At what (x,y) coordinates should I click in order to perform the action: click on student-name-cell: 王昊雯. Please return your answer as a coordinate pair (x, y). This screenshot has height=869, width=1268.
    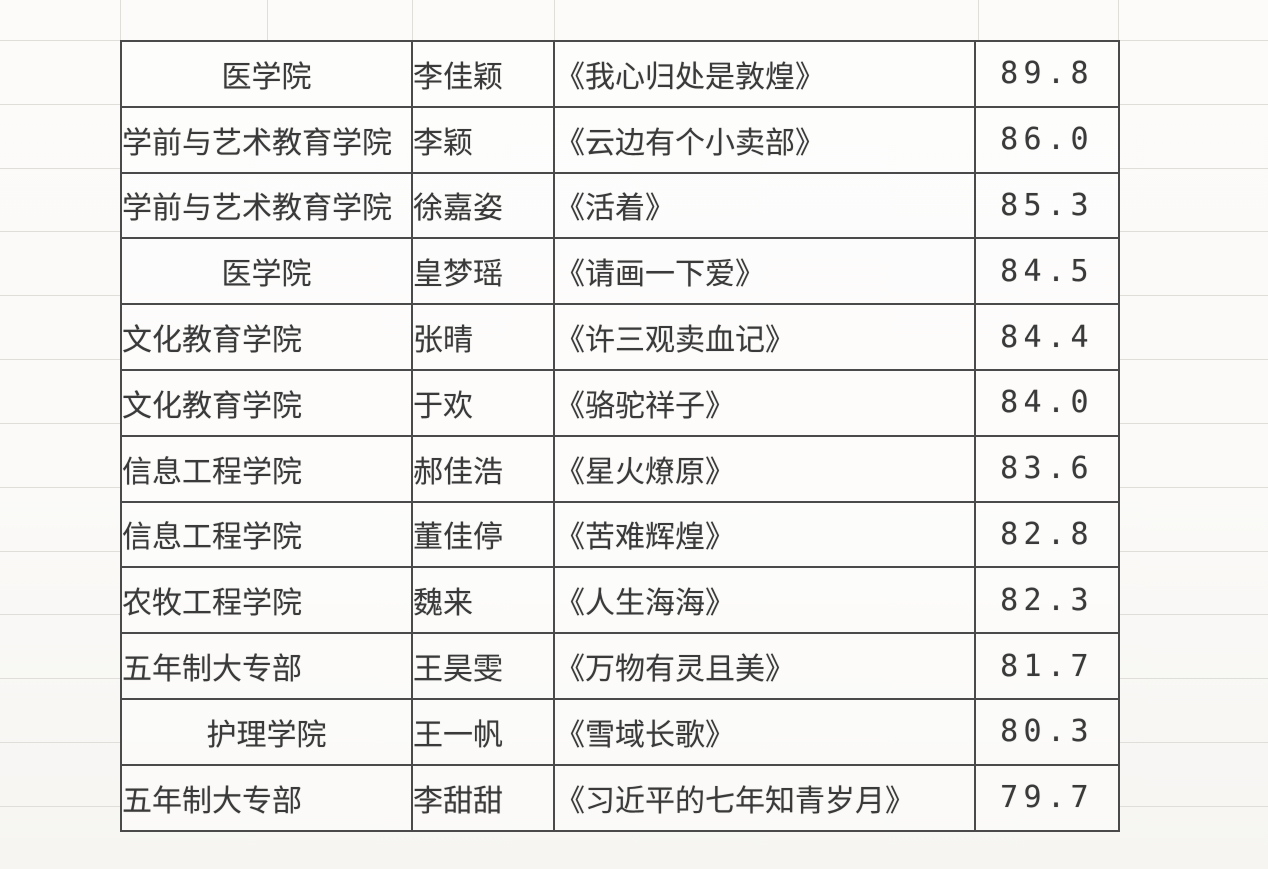
    Looking at the image, I should click on (483, 666).